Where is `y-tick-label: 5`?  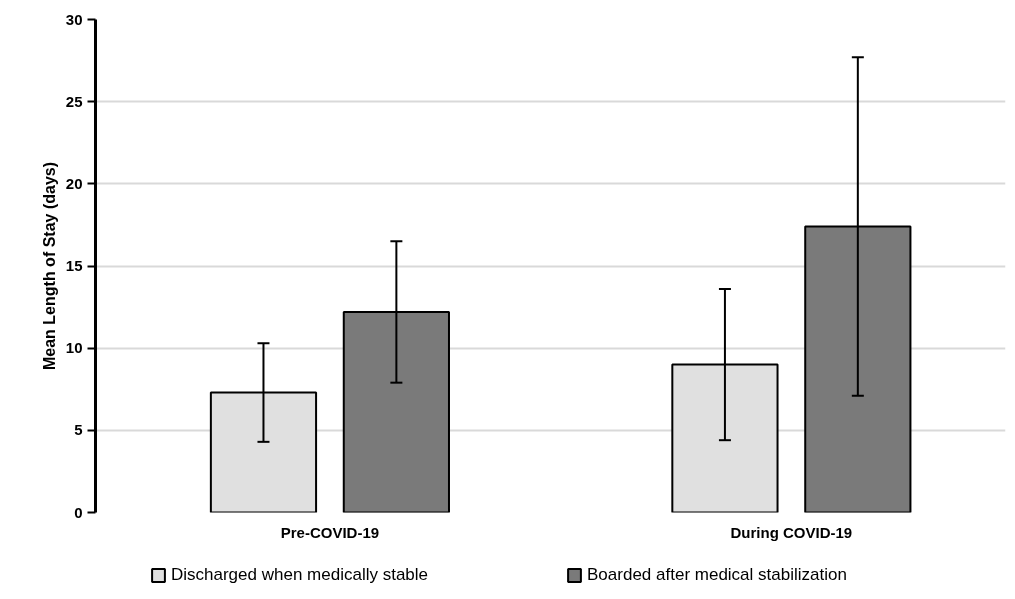 y-tick-label: 5 is located at coordinates (78, 430).